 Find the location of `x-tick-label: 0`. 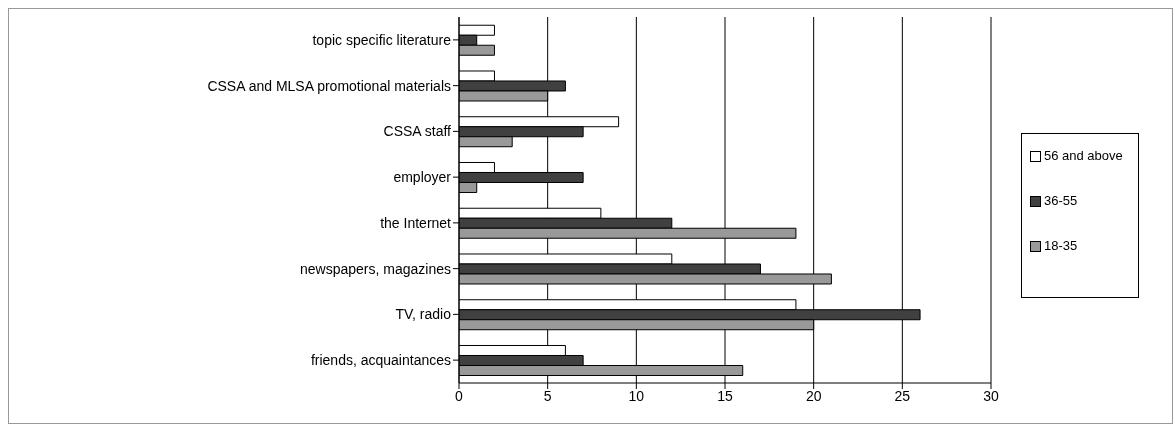

x-tick-label: 0 is located at coordinates (459, 395).